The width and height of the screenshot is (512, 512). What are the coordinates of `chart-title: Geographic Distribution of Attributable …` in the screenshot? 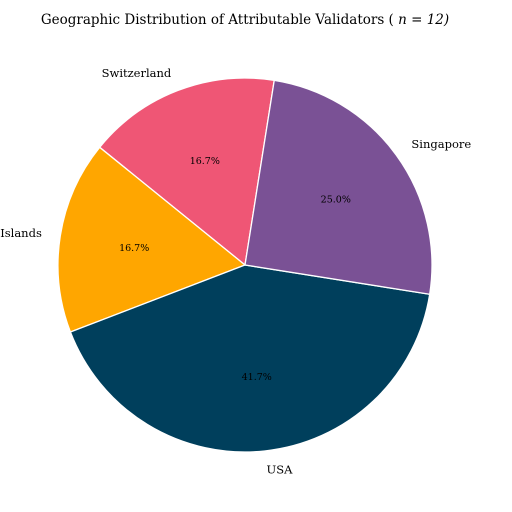 It's located at (245, 20).